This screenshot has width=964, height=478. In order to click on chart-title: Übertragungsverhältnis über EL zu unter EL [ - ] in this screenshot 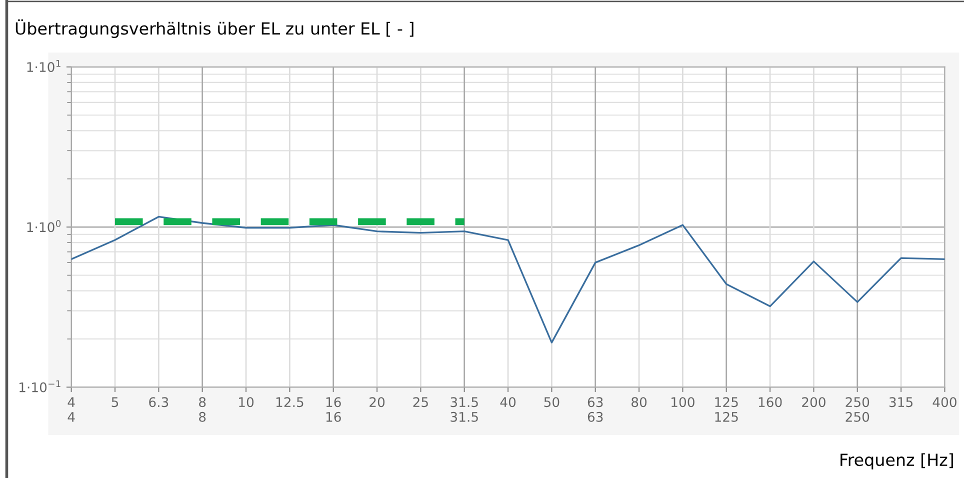, I will do `click(215, 28)`.